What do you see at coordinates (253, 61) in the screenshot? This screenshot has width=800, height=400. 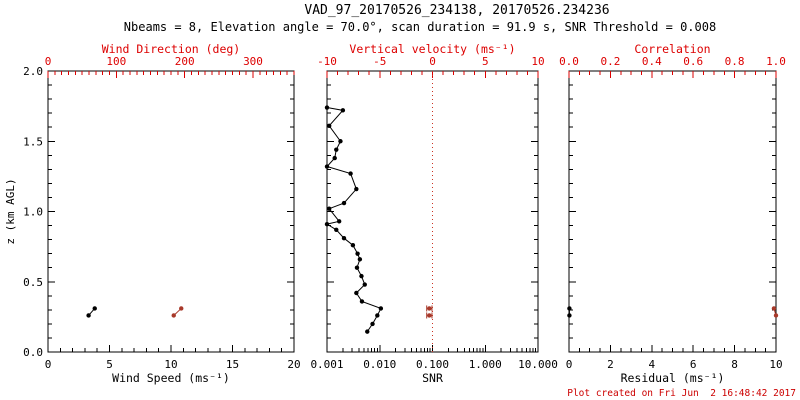 I see `x-top-tick-label: 300` at bounding box center [253, 61].